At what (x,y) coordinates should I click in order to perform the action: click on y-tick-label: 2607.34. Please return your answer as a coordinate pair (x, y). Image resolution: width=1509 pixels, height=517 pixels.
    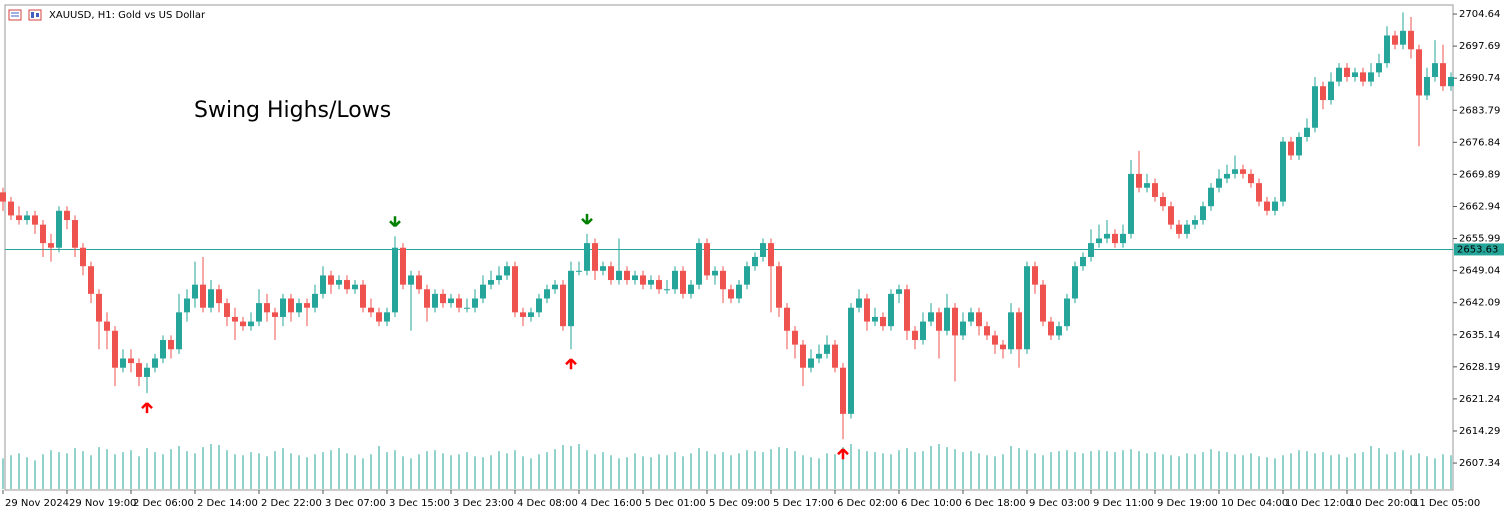
    Looking at the image, I should click on (1479, 463).